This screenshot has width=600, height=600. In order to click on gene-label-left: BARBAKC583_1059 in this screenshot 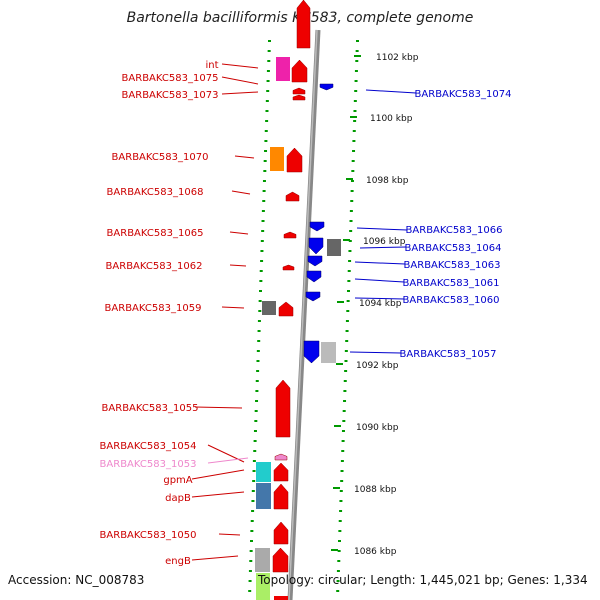, I will do `click(153, 308)`.